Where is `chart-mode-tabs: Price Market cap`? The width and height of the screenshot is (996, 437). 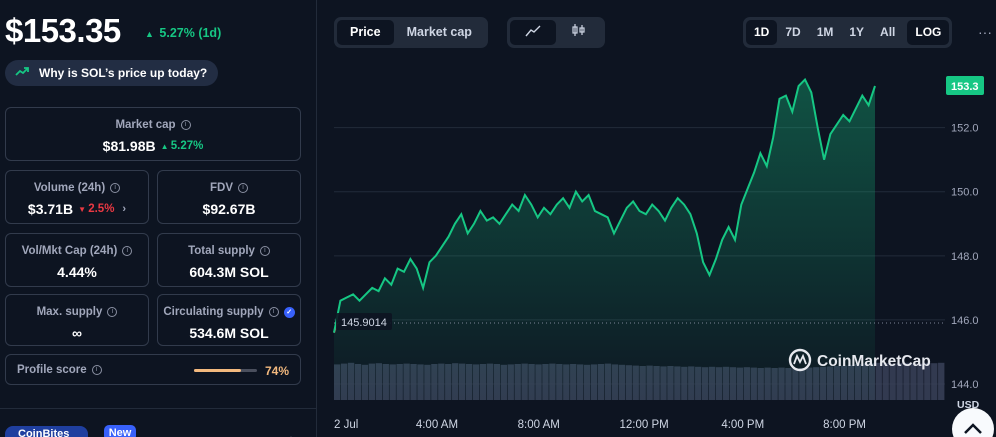
chart-mode-tabs: Price Market cap is located at coordinates (411, 32).